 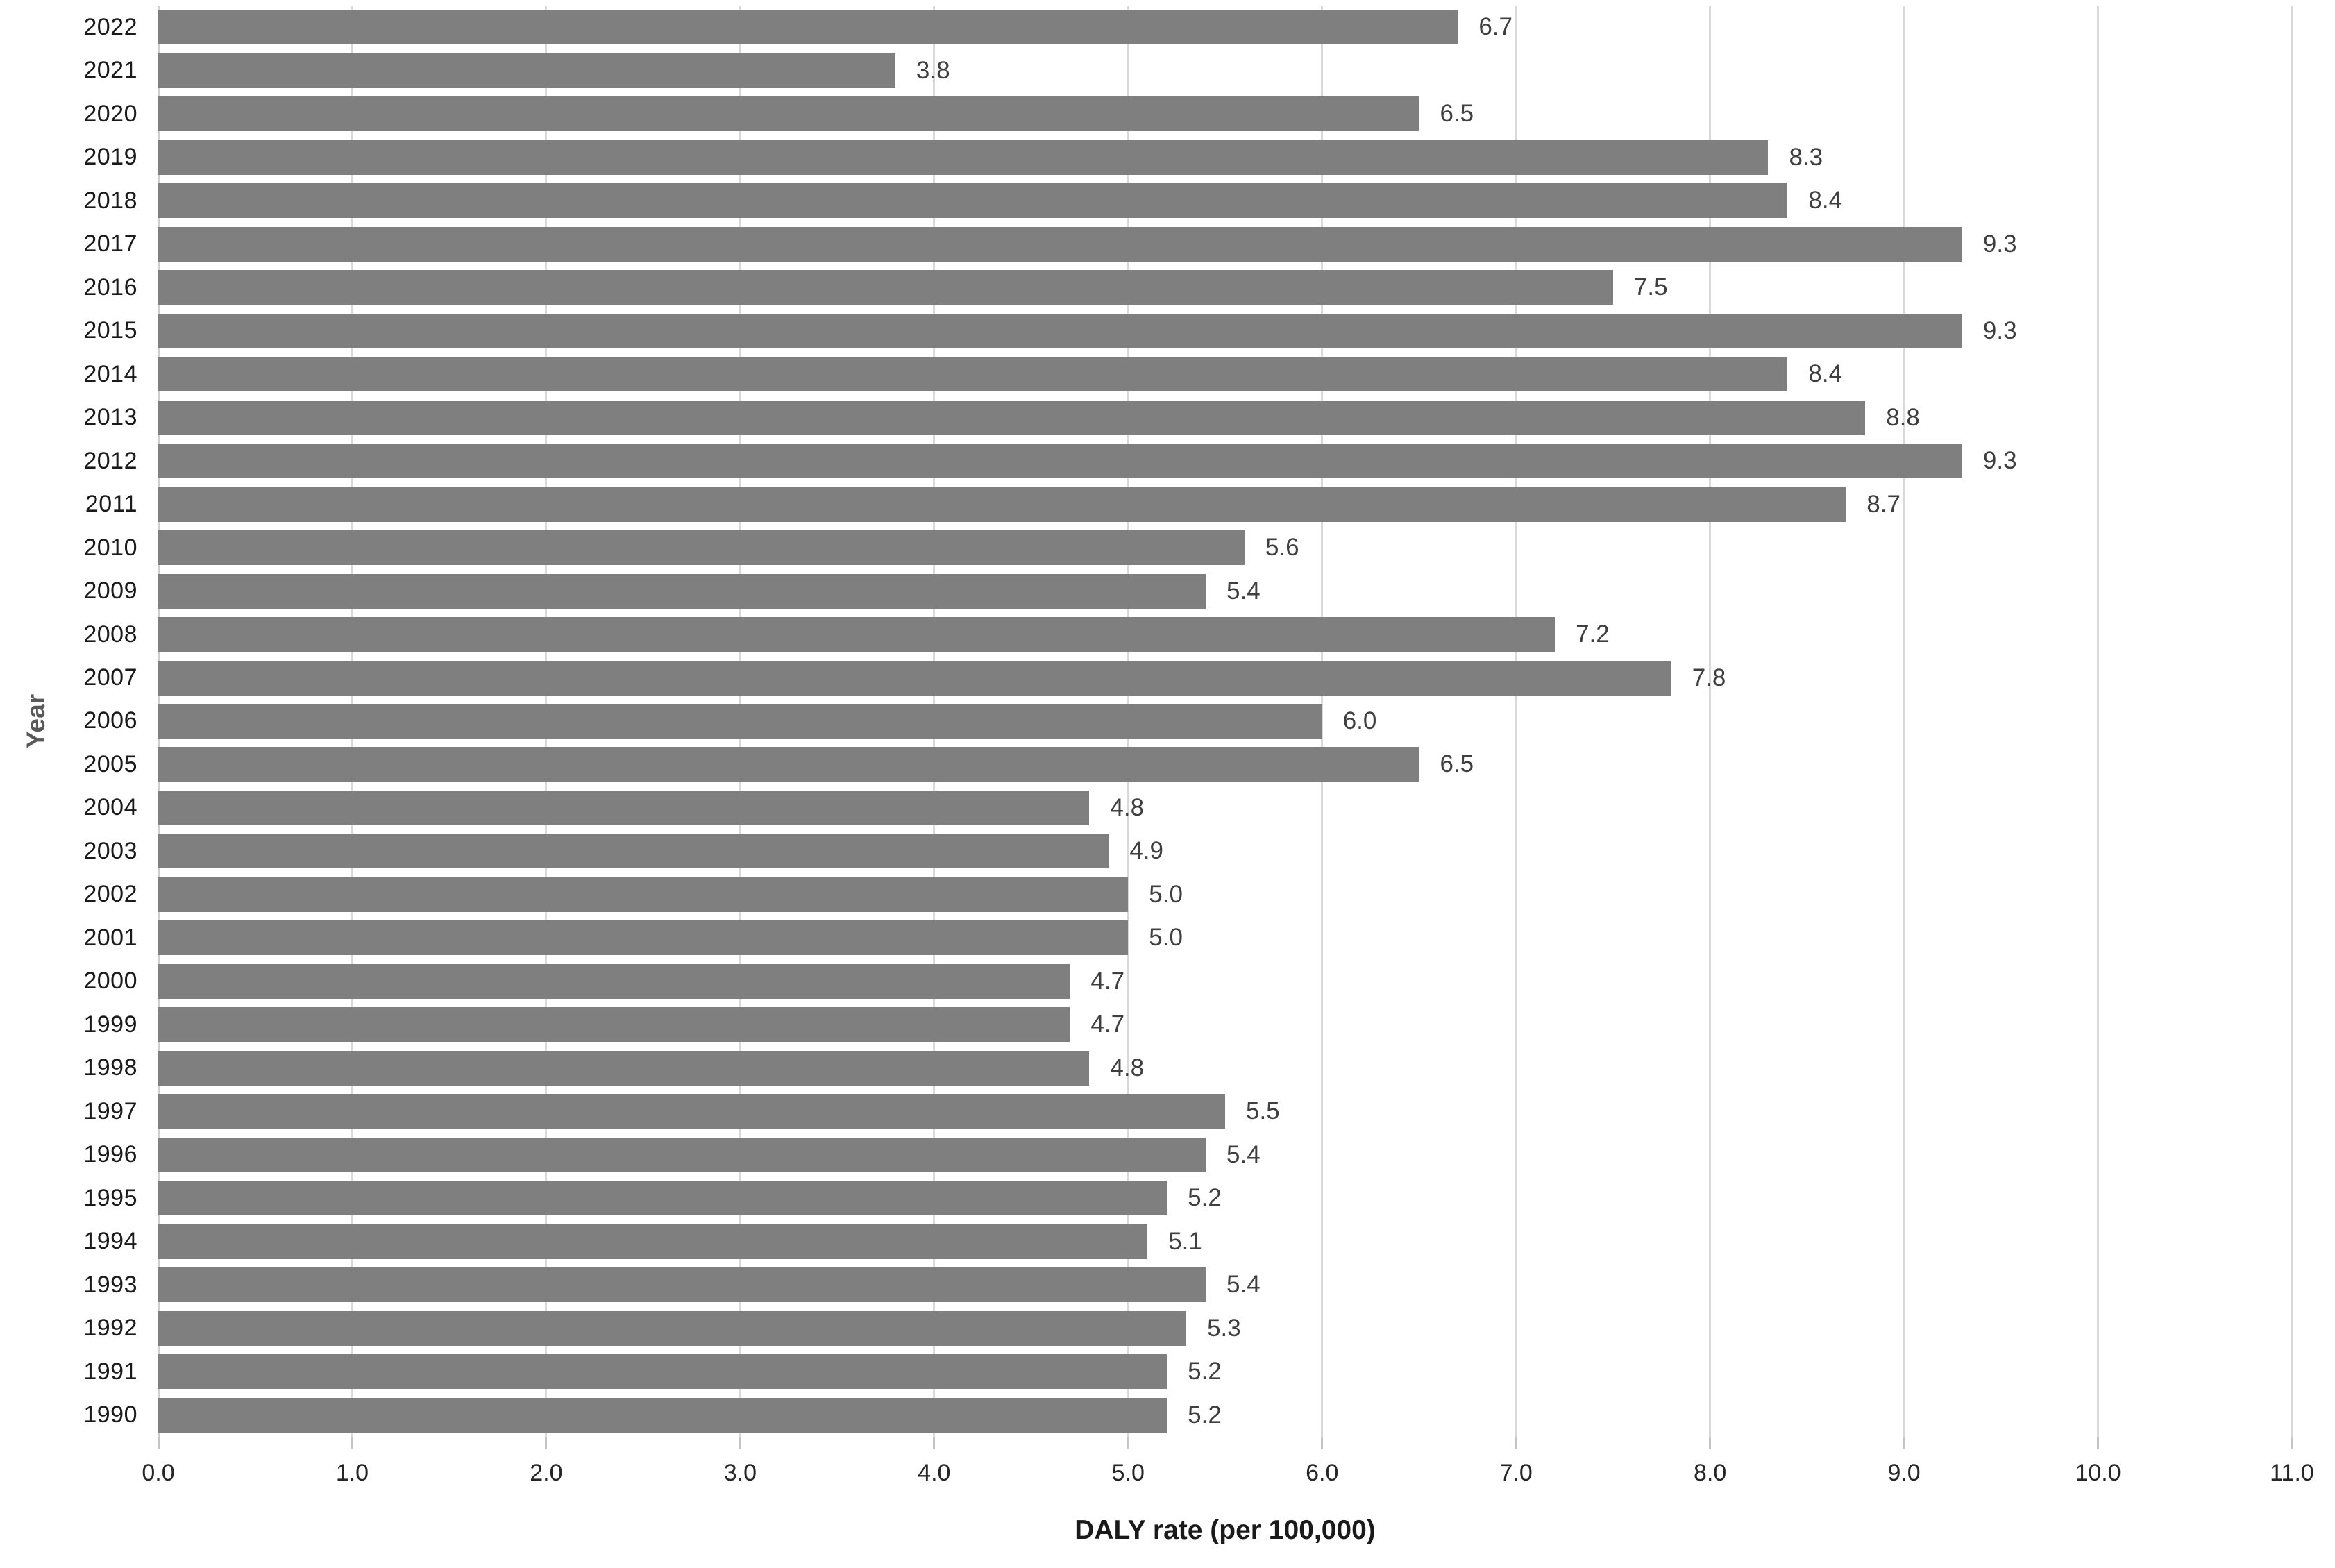 What do you see at coordinates (1225, 287) in the screenshot?
I see `bar-track: 7.5` at bounding box center [1225, 287].